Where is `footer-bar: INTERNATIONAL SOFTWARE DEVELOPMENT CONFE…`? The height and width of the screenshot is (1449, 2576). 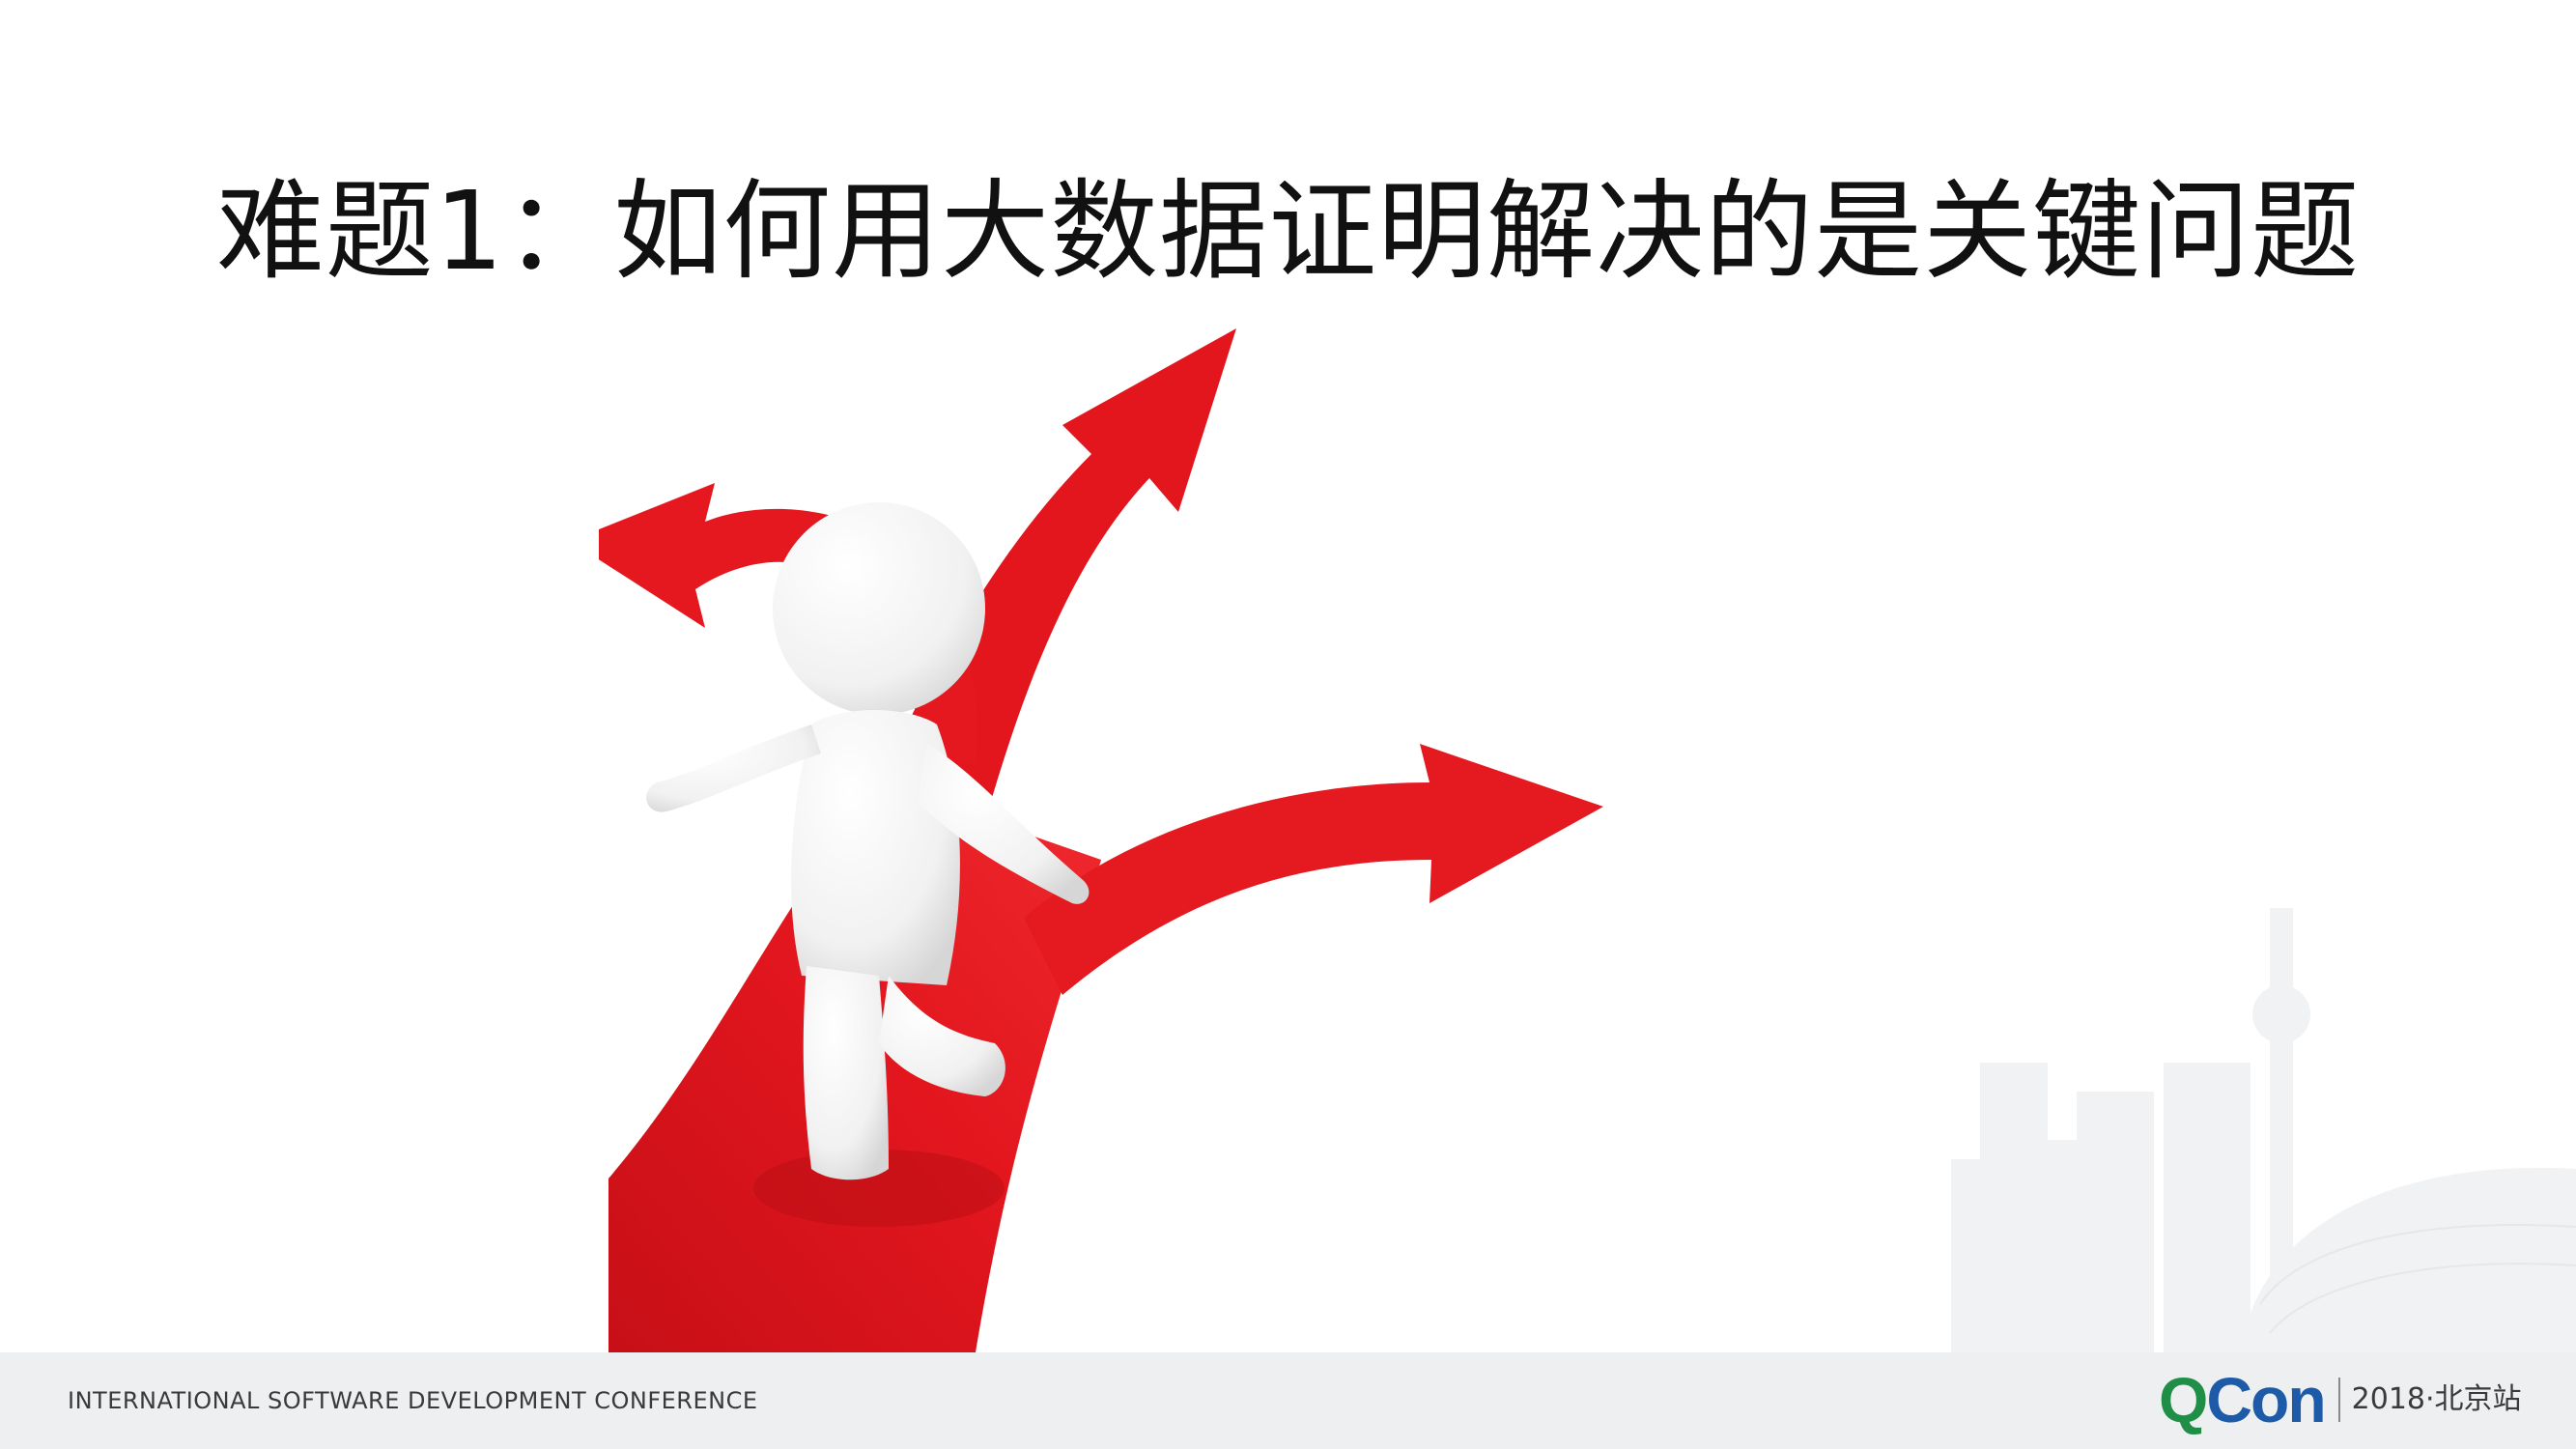 footer-bar: INTERNATIONAL SOFTWARE DEVELOPMENT CONFE… is located at coordinates (1288, 1400).